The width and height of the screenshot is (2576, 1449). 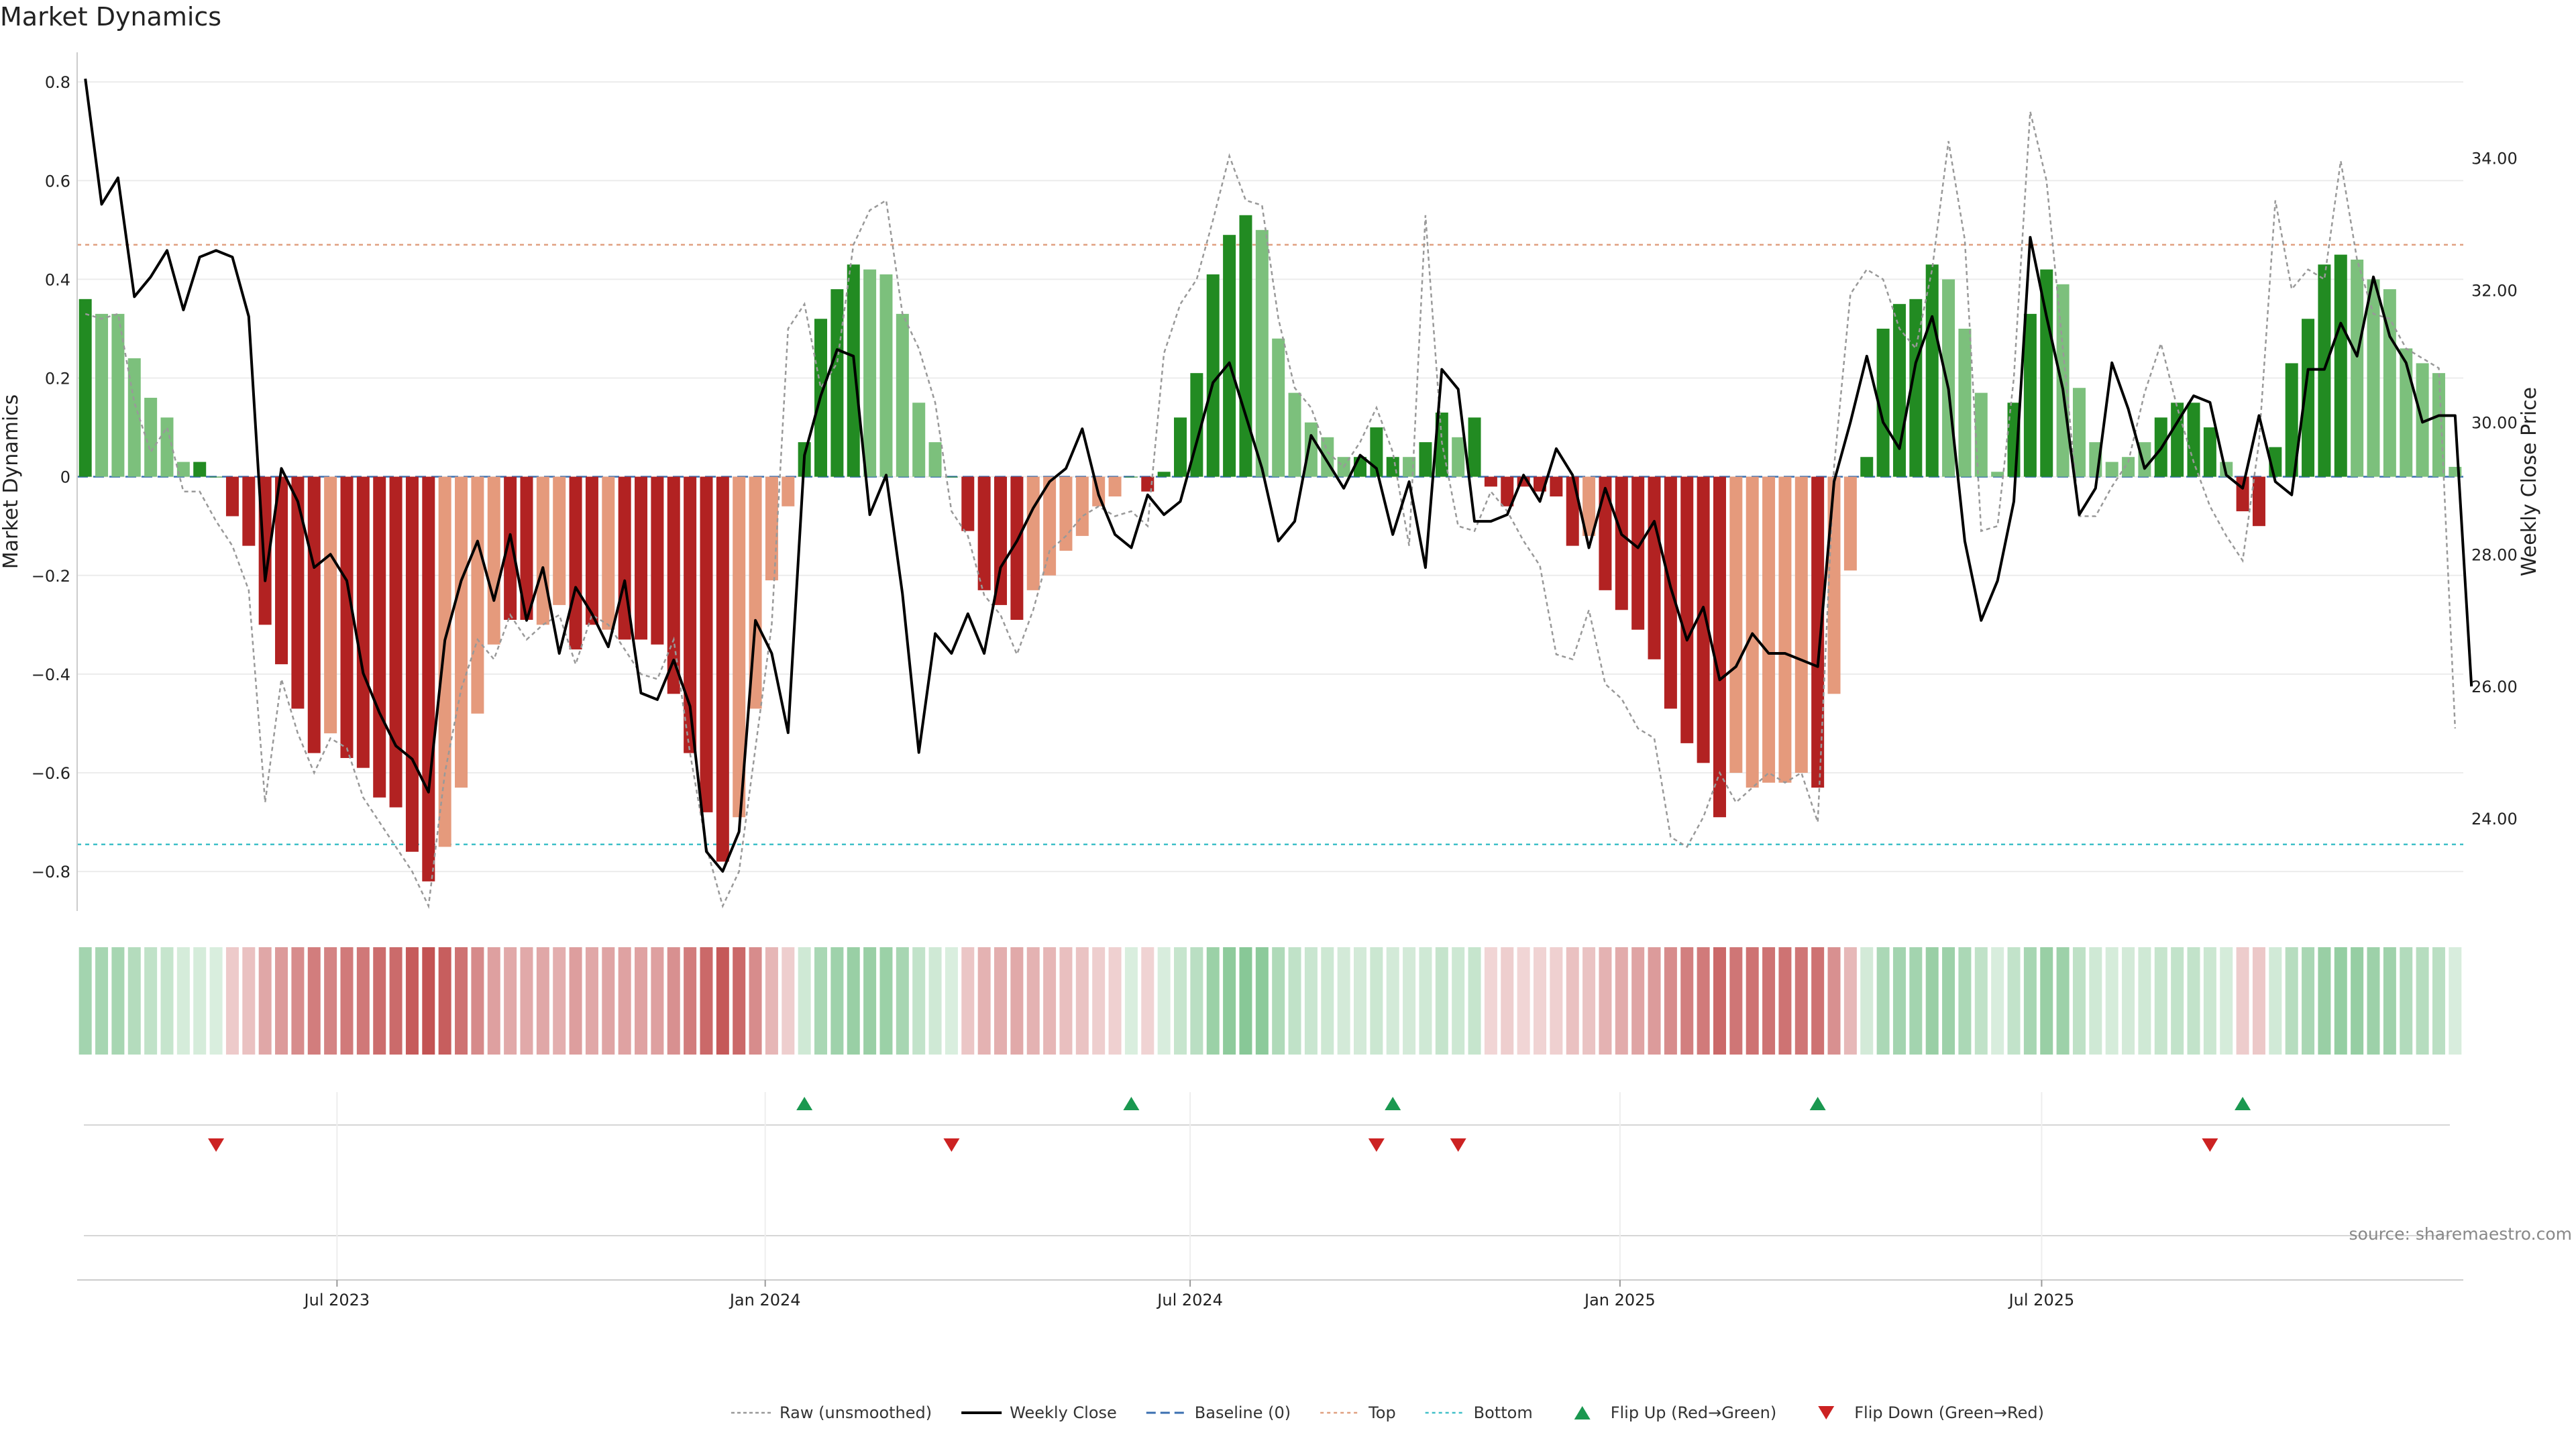 What do you see at coordinates (2494, 554) in the screenshot?
I see `y2-tick-label: 28.00` at bounding box center [2494, 554].